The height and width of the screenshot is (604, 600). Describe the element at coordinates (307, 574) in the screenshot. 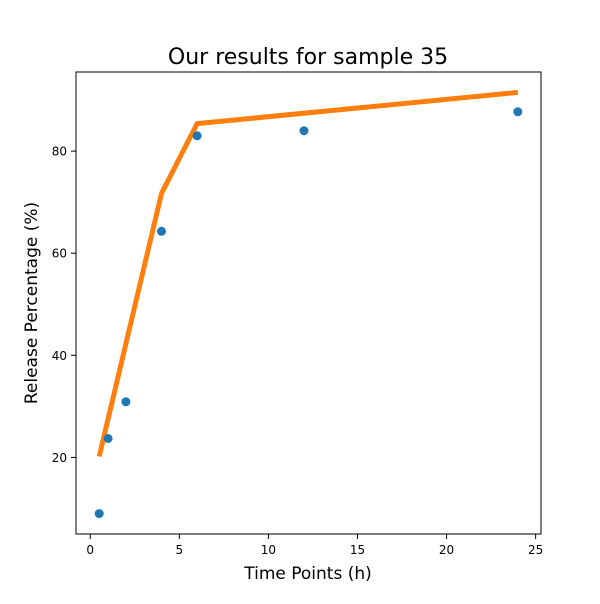

I see `x-axis-label: Time Points (h)` at that location.